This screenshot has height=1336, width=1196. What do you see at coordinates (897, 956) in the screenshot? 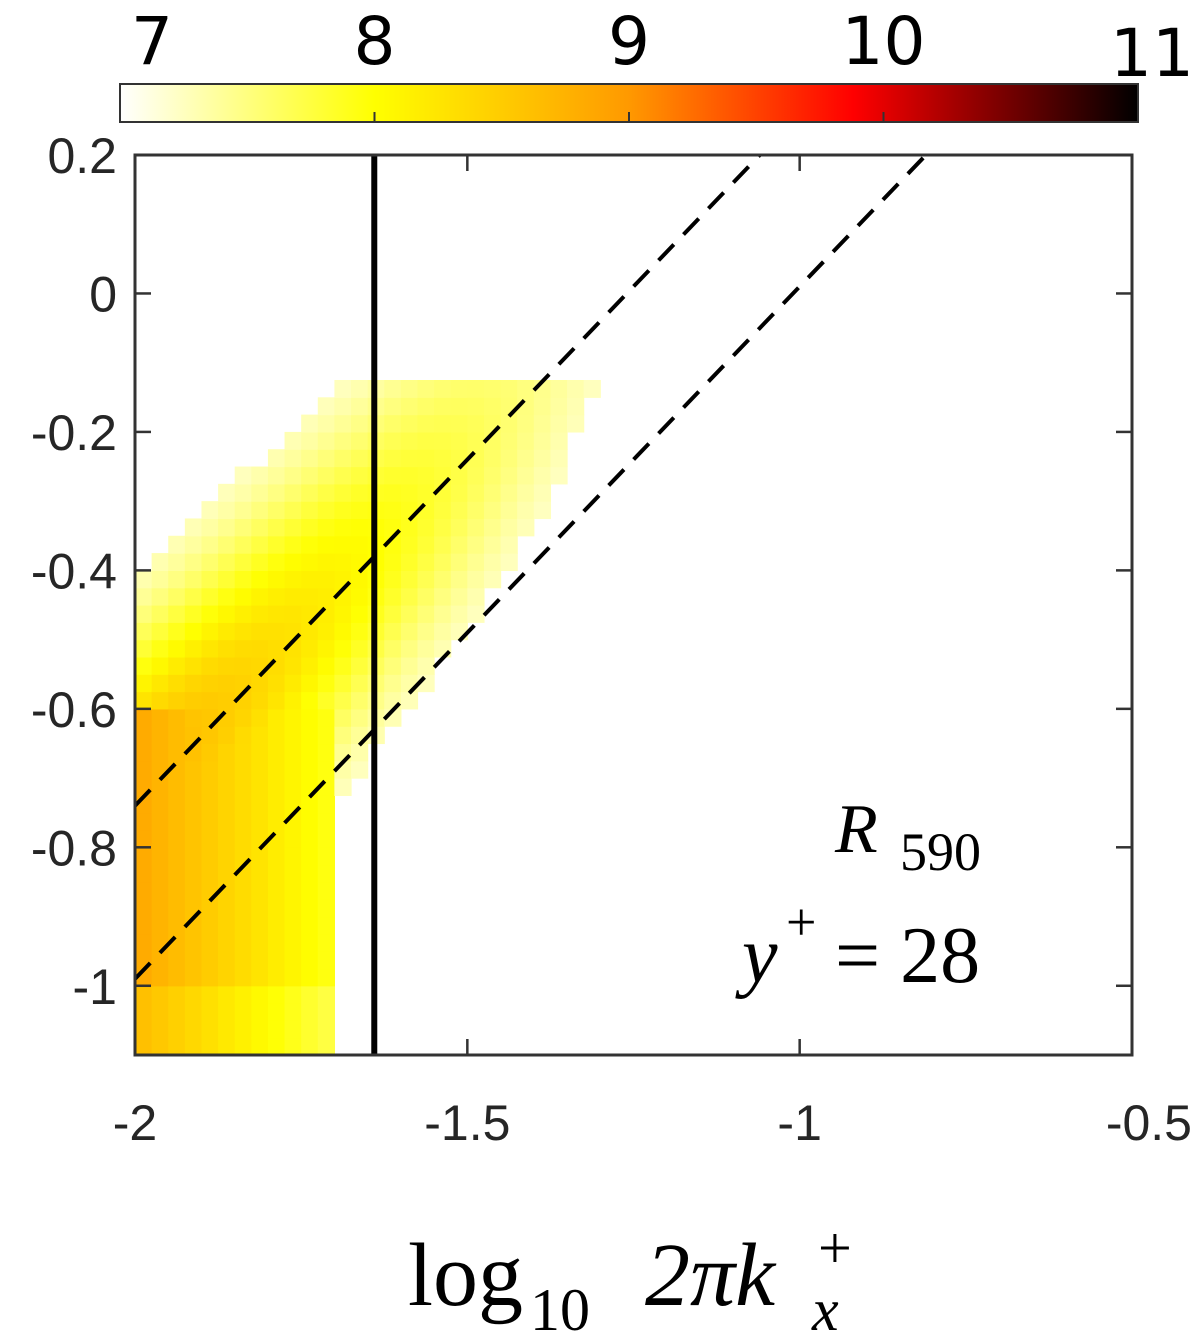
I see `annotation-yplus-value: = 28` at bounding box center [897, 956].